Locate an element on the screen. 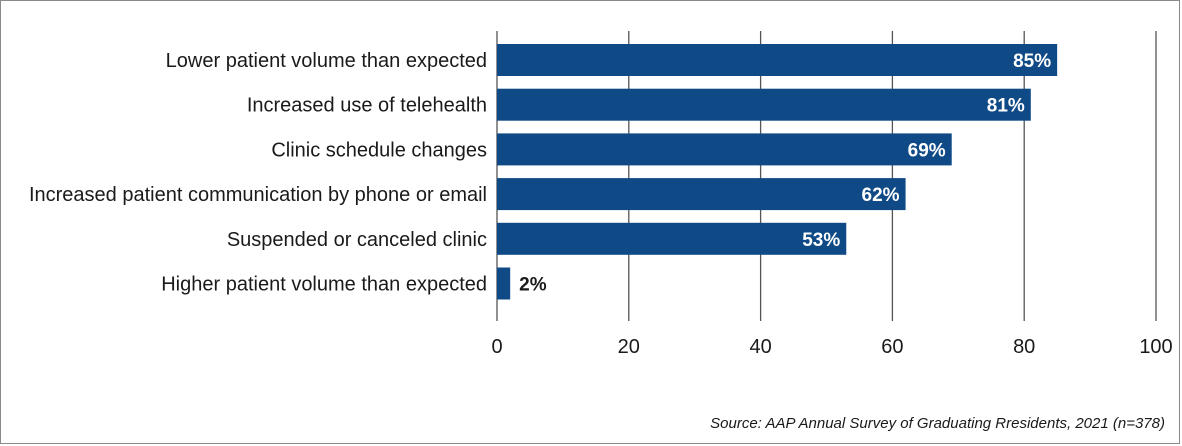 The width and height of the screenshot is (1182, 446). x-tick-label: 80 is located at coordinates (1024, 347).